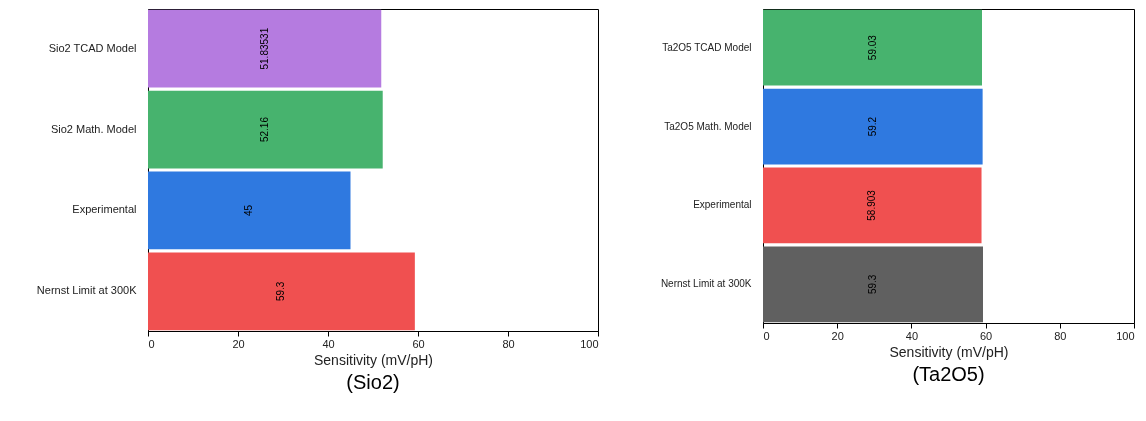 The width and height of the screenshot is (1146, 421). I want to click on data-label: 59.2, so click(872, 126).